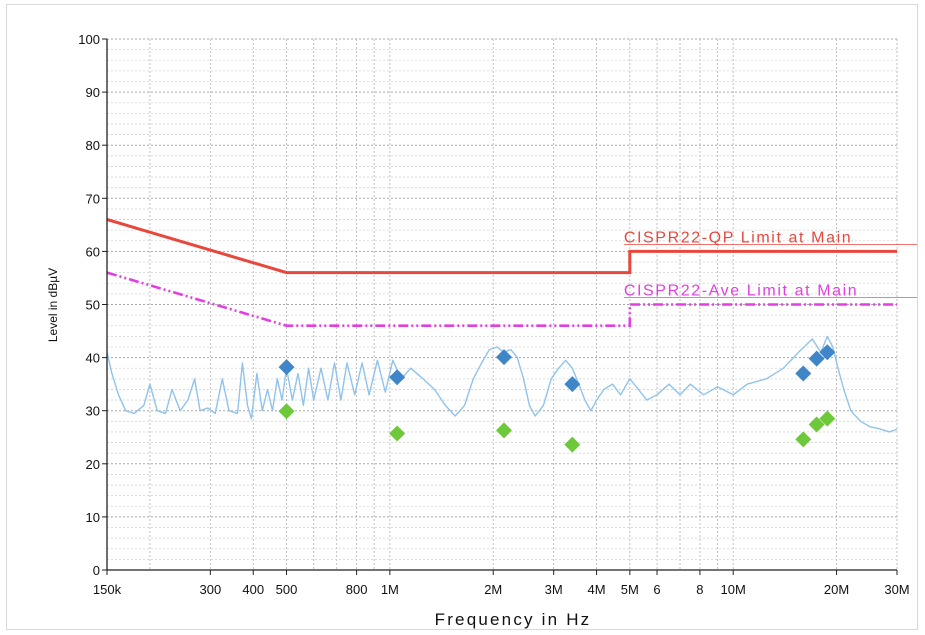  Describe the element at coordinates (93, 358) in the screenshot. I see `y-tick-label: 40` at that location.